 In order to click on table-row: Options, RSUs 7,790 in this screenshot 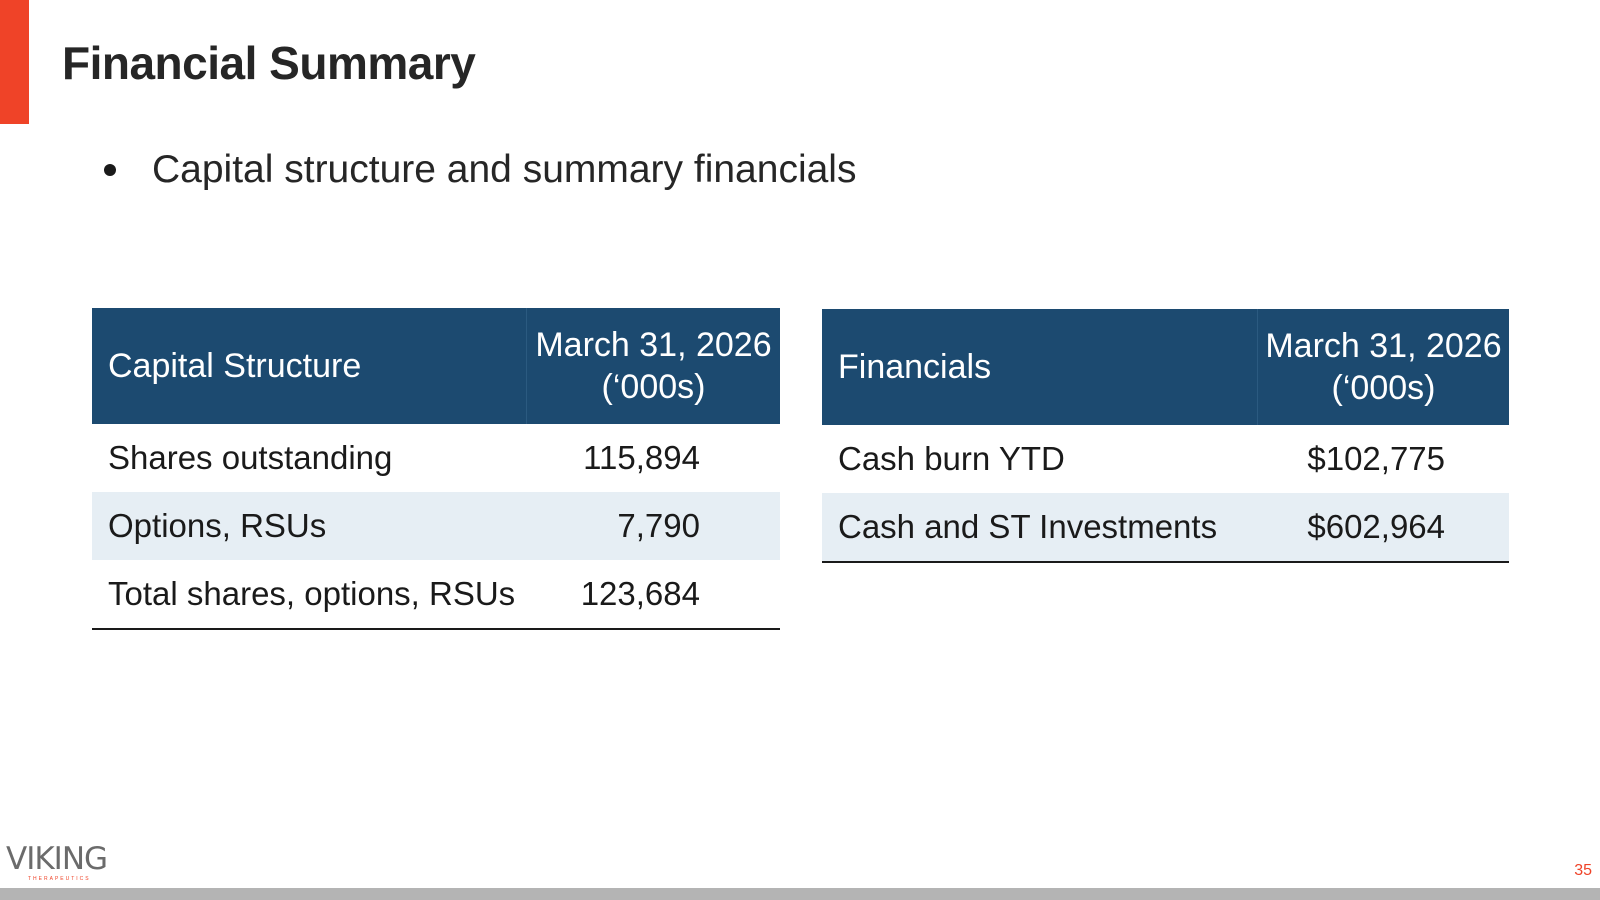, I will do `click(436, 526)`.